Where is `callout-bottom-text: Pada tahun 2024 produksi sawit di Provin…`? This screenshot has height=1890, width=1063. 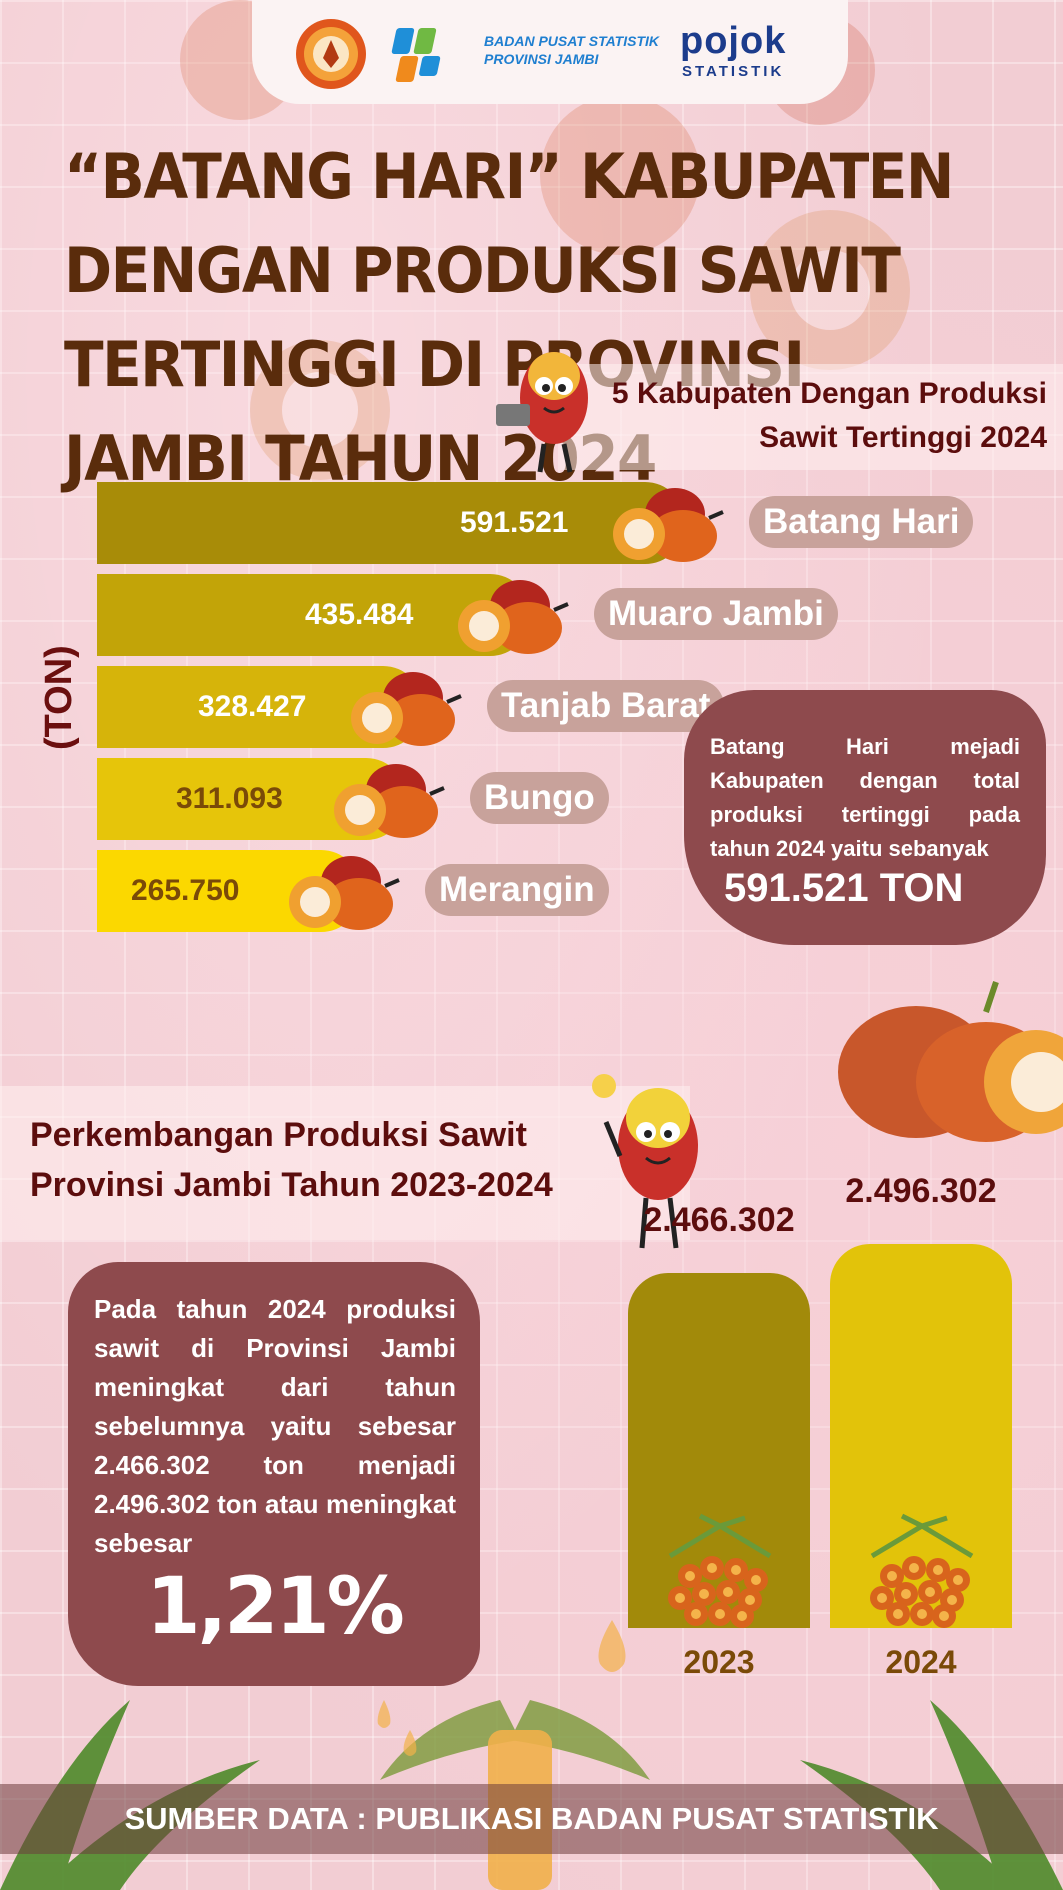 callout-bottom-text: Pada tahun 2024 produksi sawit di Provin… is located at coordinates (275, 1426).